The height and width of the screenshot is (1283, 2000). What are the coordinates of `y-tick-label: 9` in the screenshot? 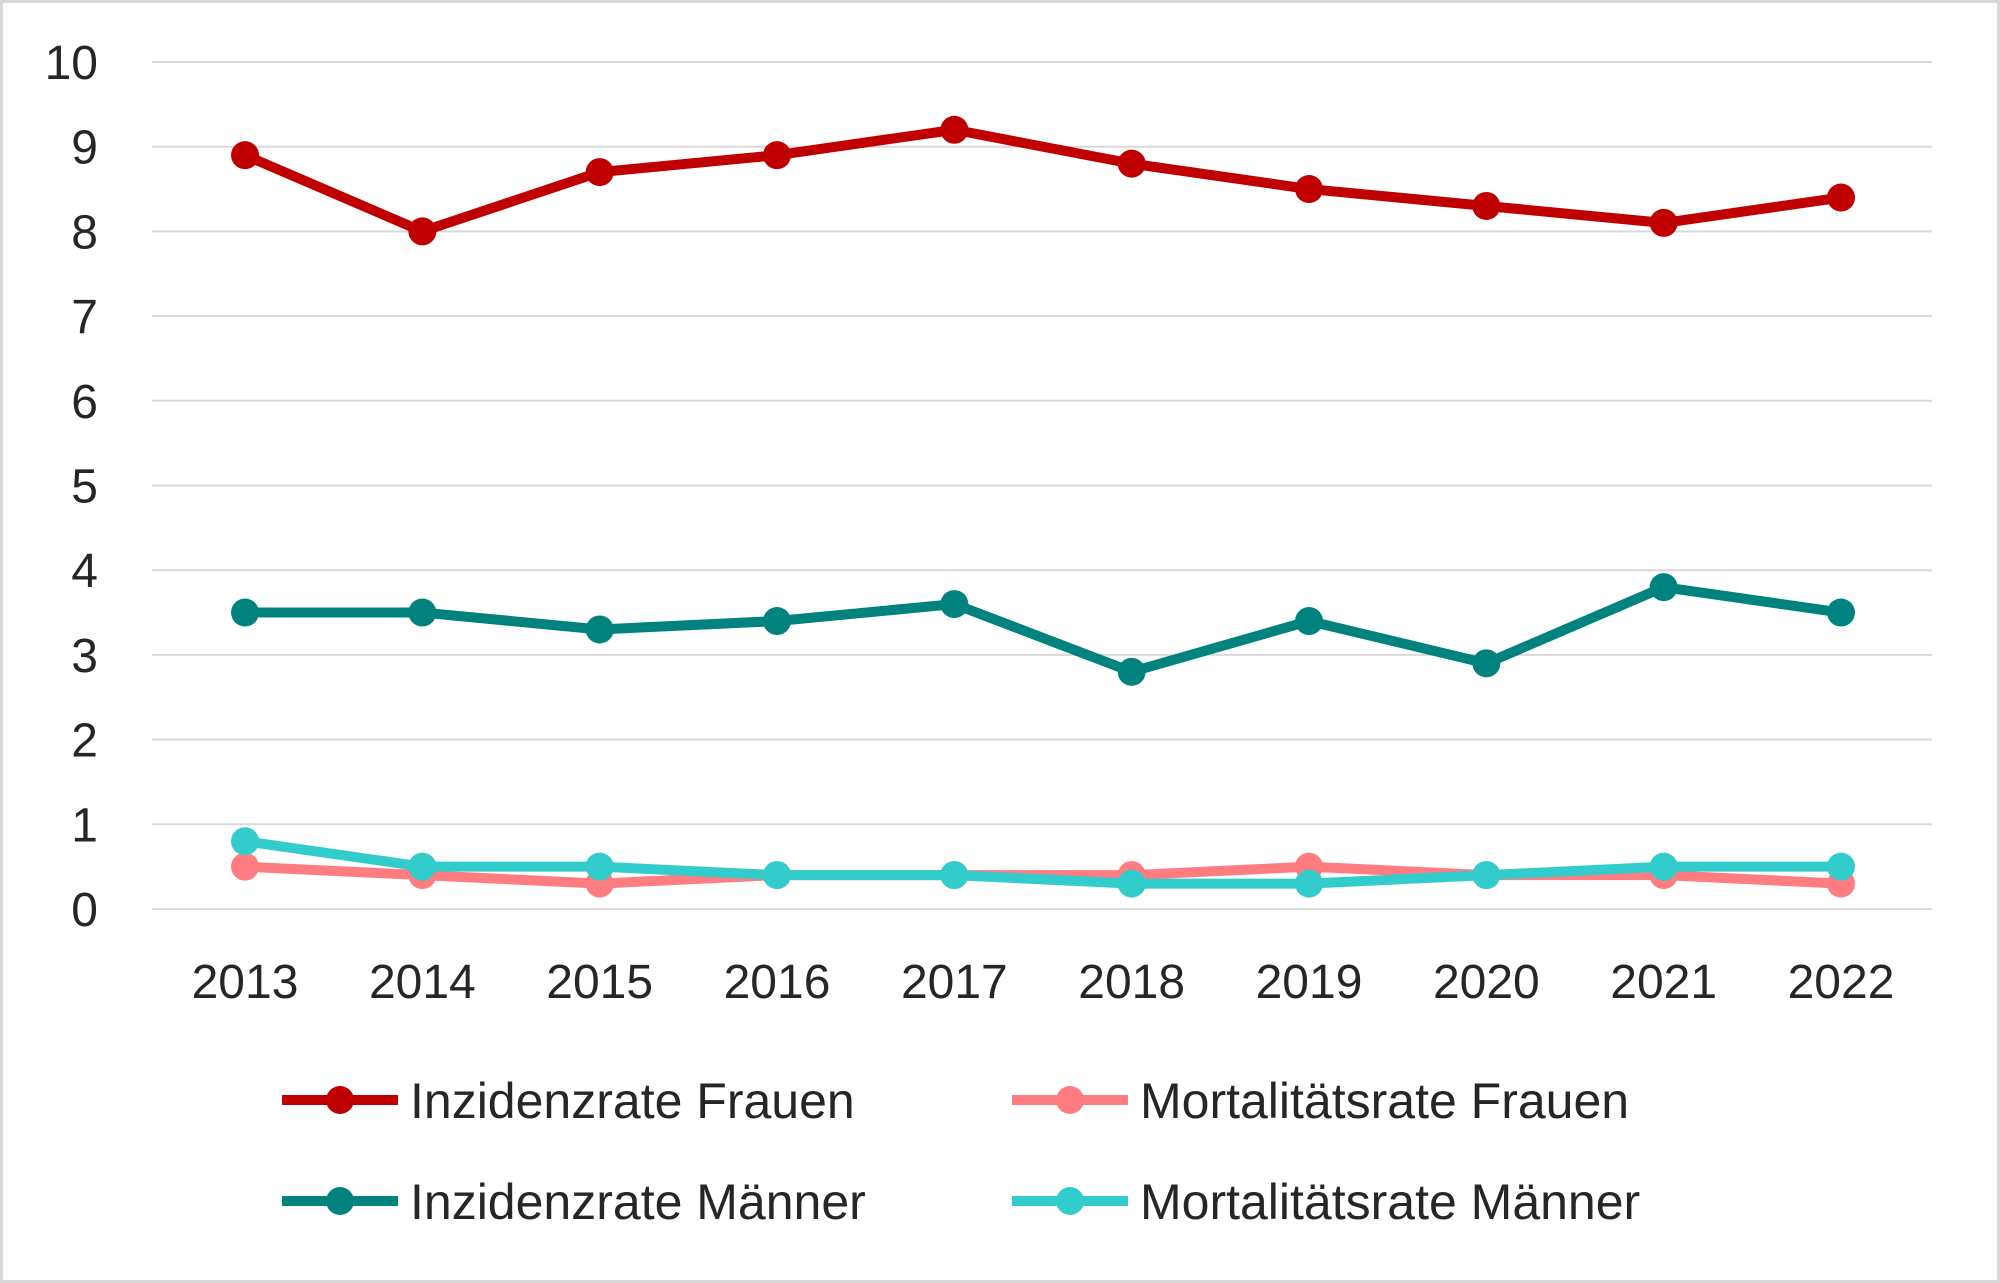 It's located at (84, 148).